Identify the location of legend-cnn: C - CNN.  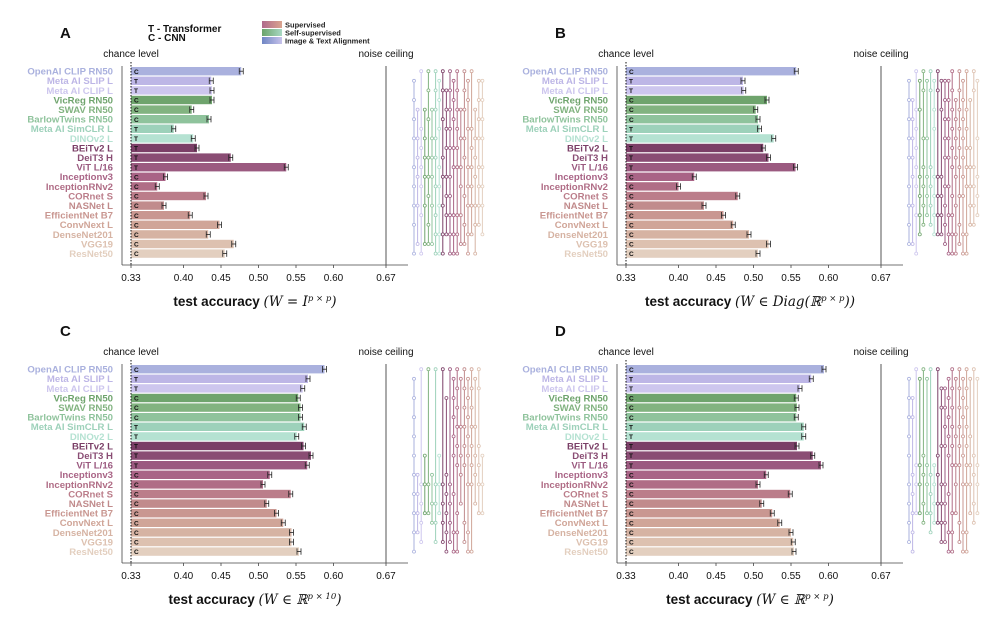
(167, 38).